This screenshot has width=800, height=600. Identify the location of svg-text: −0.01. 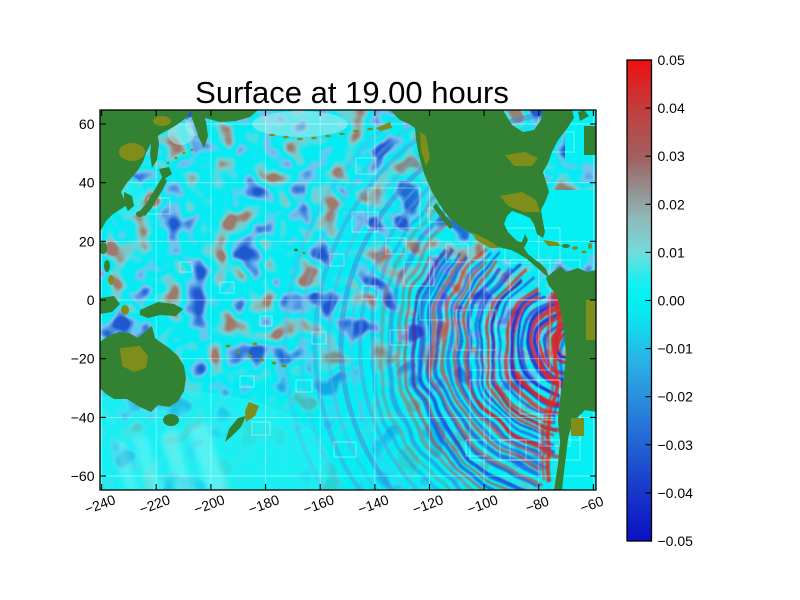
(676, 349).